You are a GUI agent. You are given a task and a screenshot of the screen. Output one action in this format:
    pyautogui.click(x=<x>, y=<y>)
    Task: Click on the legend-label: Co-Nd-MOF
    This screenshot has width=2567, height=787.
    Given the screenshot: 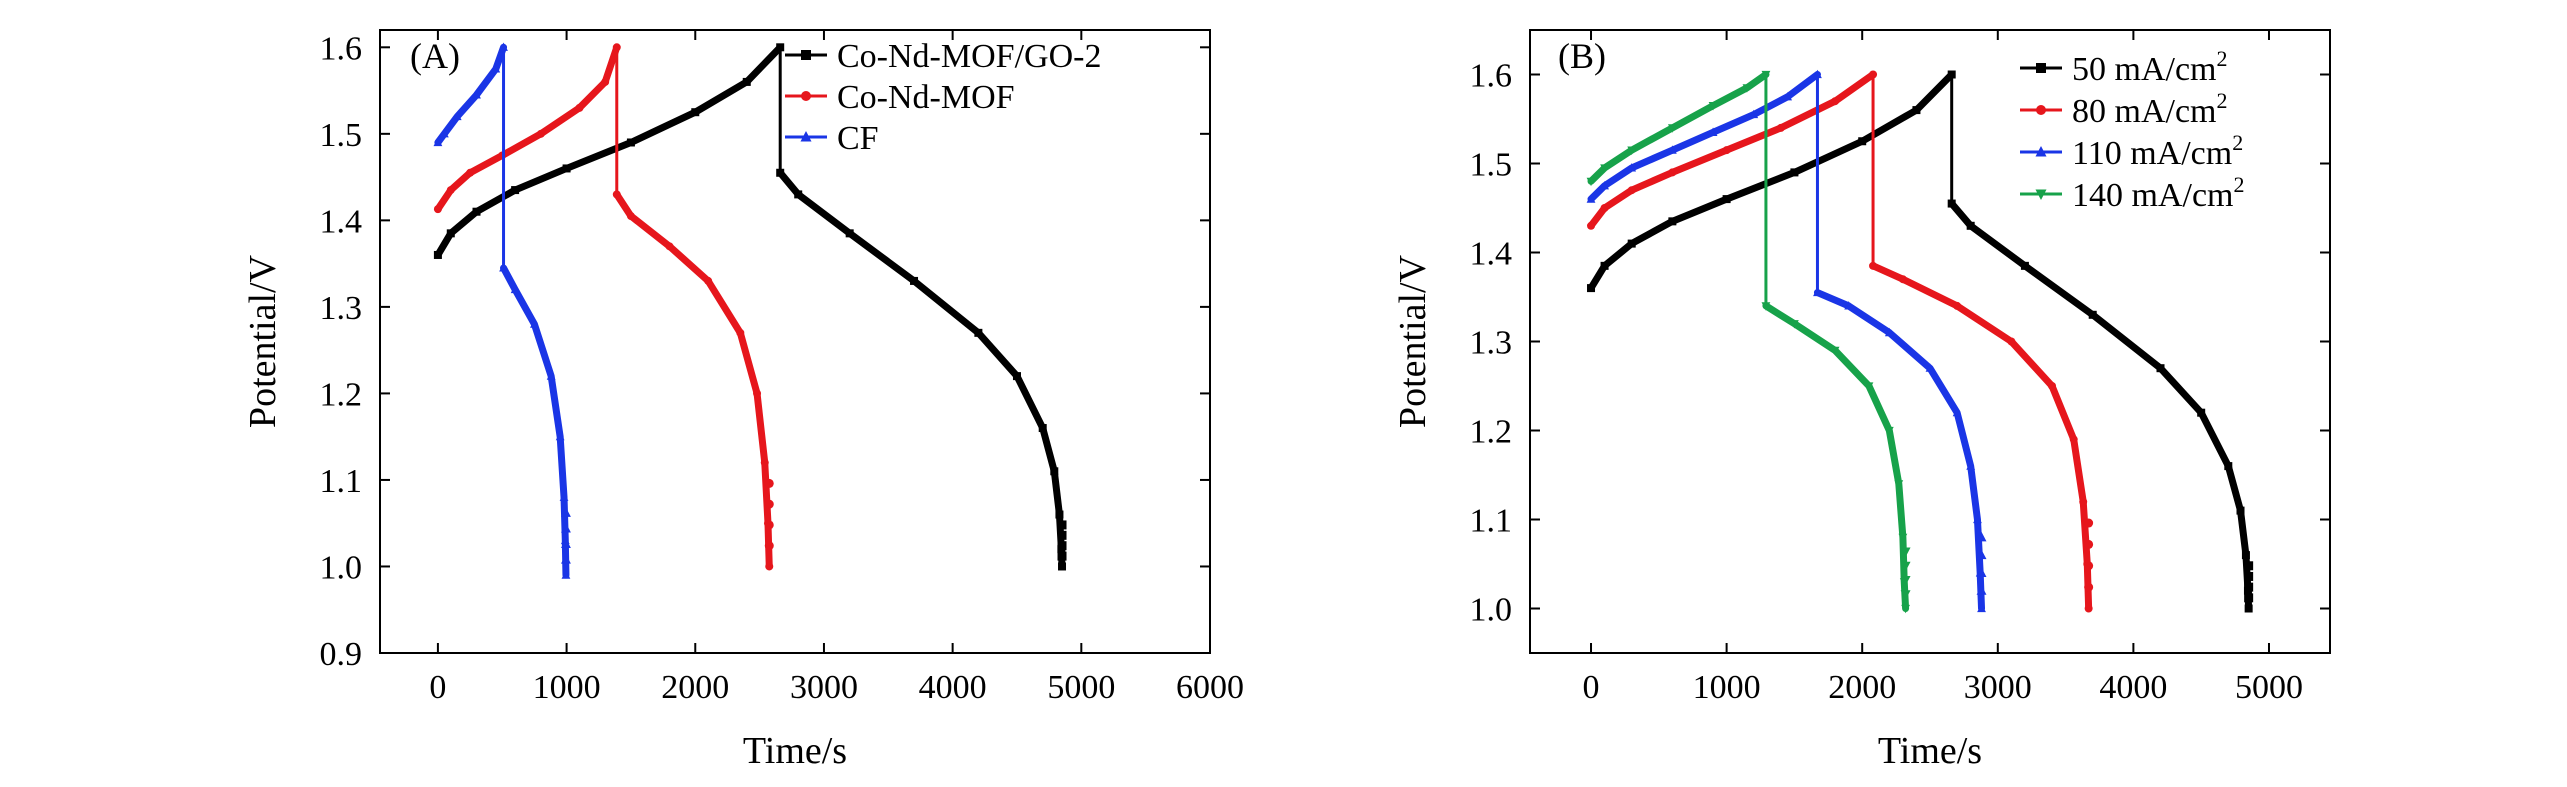 What is the action you would take?
    pyautogui.click(x=926, y=97)
    